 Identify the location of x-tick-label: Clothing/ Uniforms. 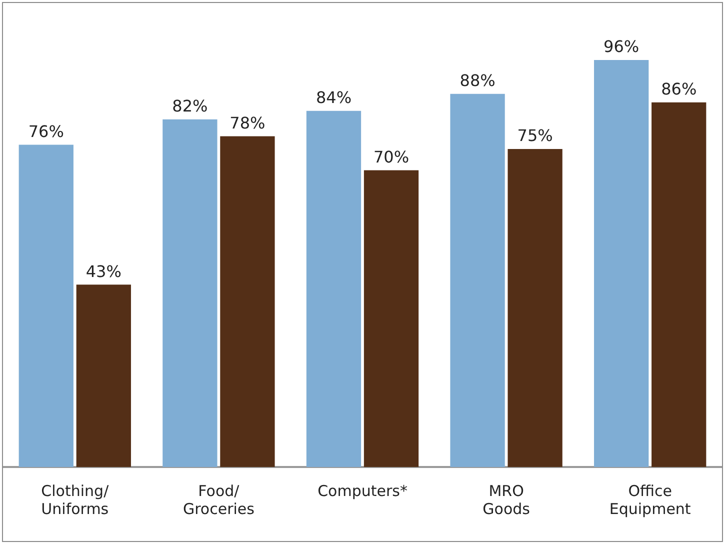
(75, 500).